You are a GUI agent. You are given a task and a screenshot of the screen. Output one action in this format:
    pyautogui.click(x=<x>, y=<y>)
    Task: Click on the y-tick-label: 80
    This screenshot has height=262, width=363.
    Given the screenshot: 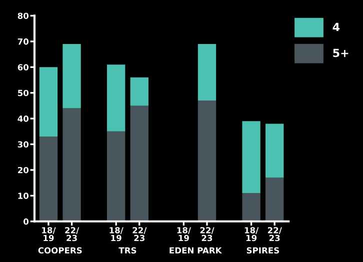 What is the action you would take?
    pyautogui.click(x=23, y=16)
    